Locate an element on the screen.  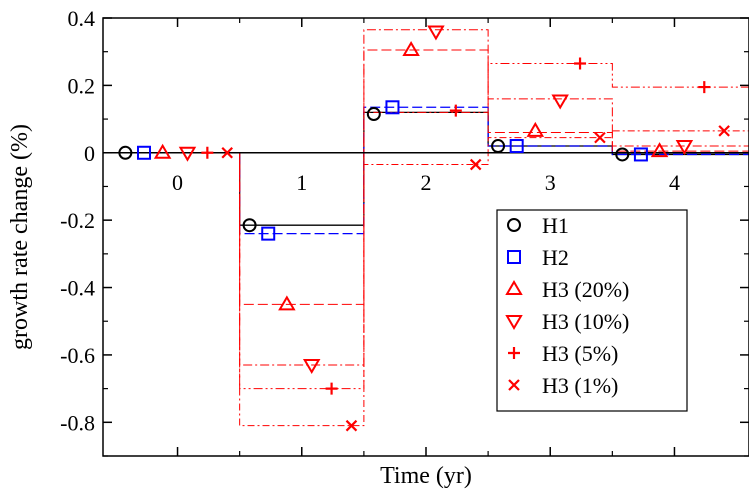
y-tick-label: 0 is located at coordinates (89, 153).